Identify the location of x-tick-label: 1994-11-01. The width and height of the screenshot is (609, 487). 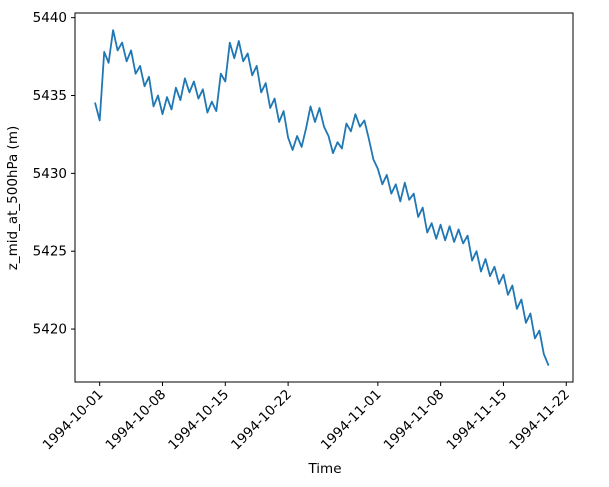
(351, 420).